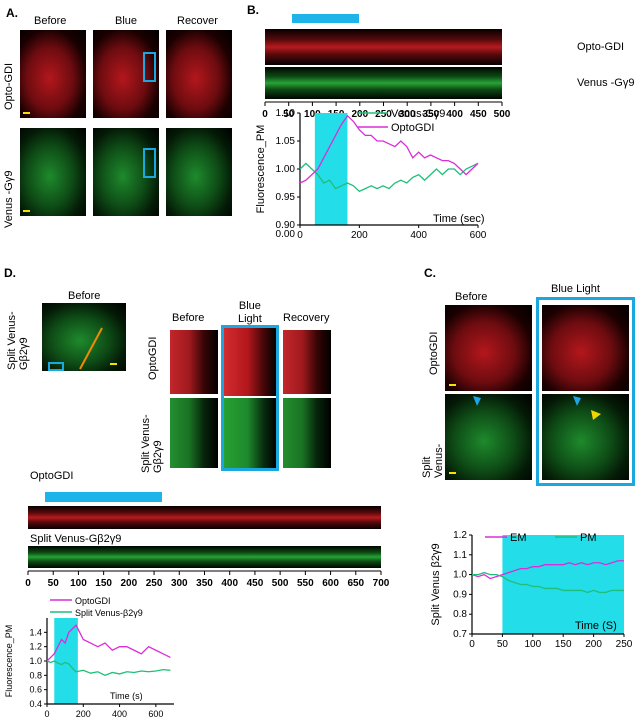 The width and height of the screenshot is (640, 720). What do you see at coordinates (593, 644) in the screenshot?
I see `chart-C-xtick-label-200: 200` at bounding box center [593, 644].